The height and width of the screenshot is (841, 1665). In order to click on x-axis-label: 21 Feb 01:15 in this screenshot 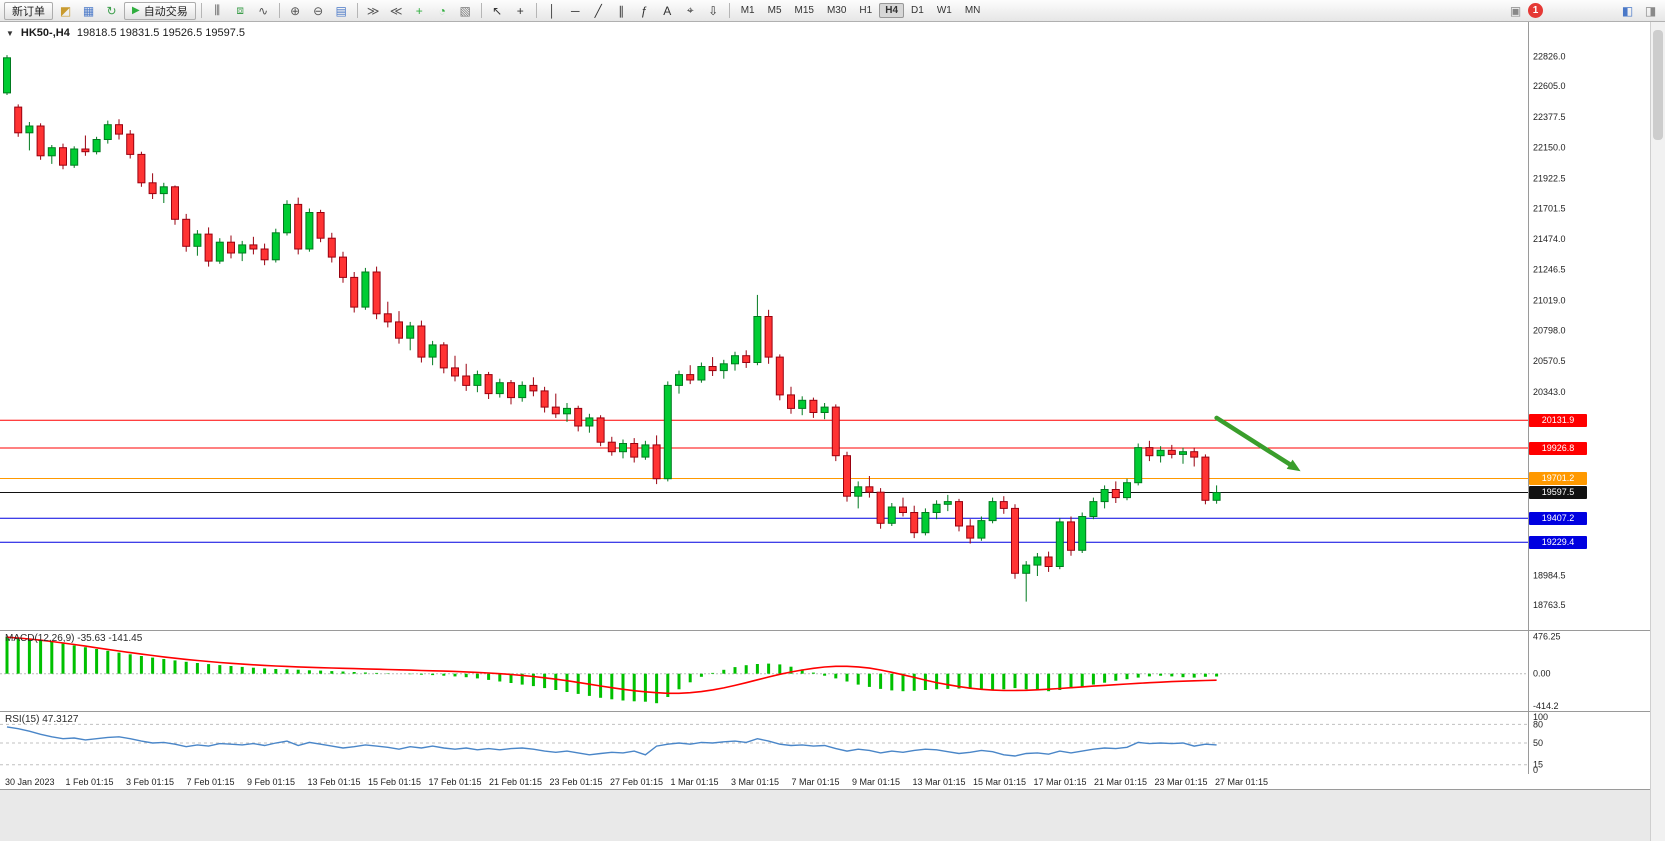, I will do `click(516, 782)`.